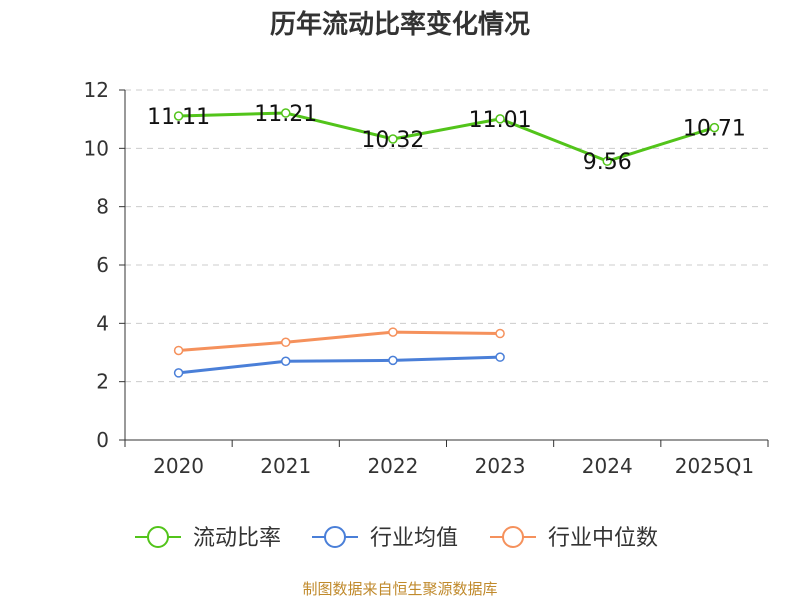  Describe the element at coordinates (607, 466) in the screenshot. I see `x-tick-label: 2024` at that location.